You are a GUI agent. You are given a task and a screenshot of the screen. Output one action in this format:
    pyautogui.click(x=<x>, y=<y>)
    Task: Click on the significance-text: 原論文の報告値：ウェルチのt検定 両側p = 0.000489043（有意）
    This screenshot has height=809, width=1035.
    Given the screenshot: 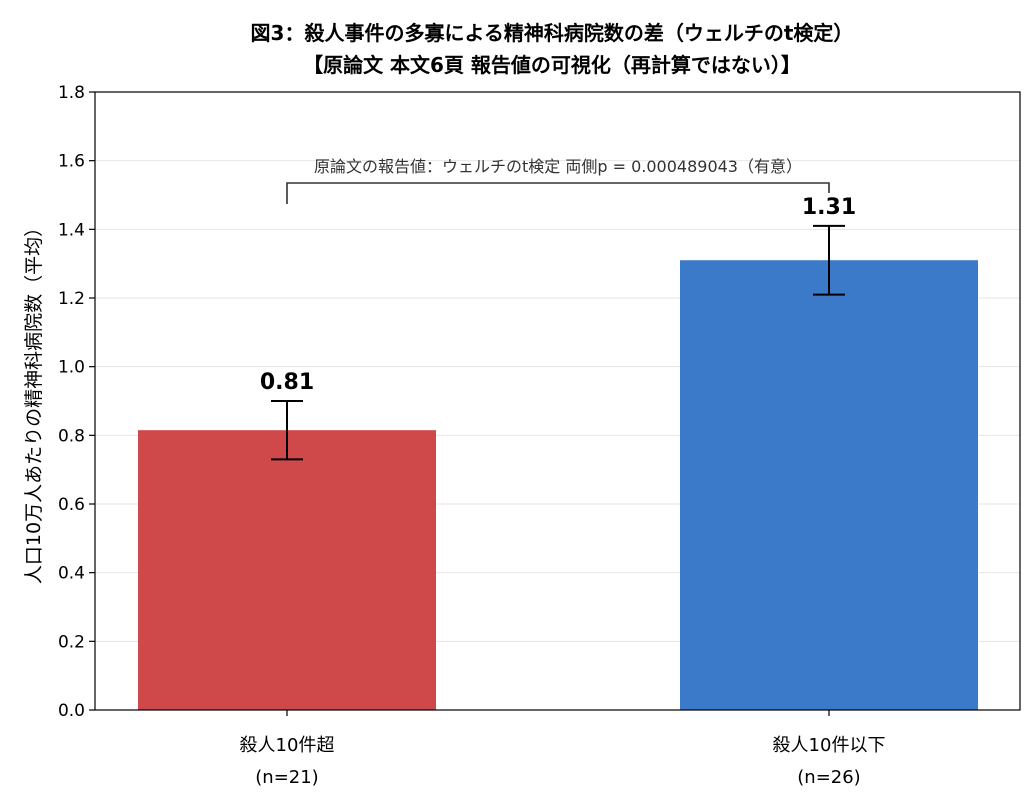 What is the action you would take?
    pyautogui.click(x=558, y=166)
    